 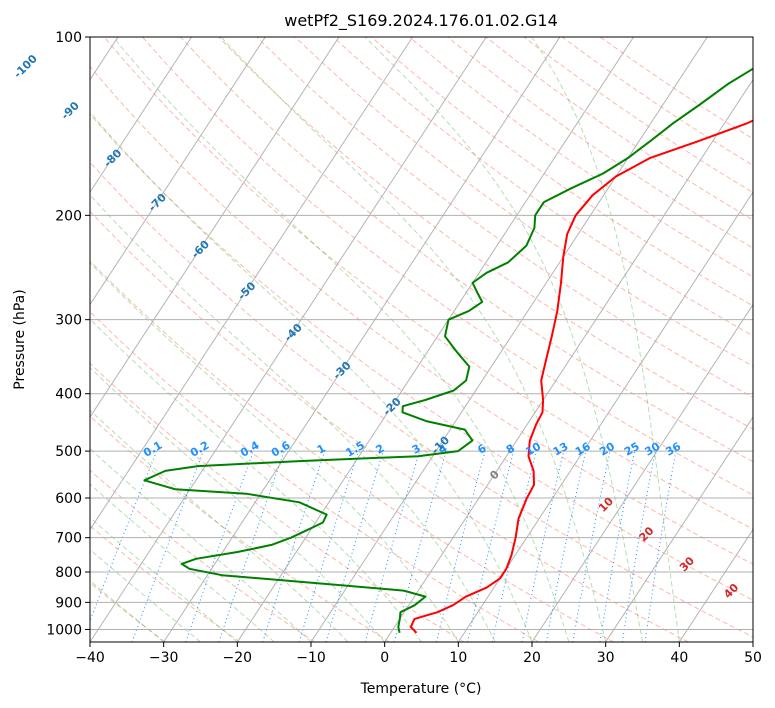 I want to click on y-tick-label: 700, so click(x=68, y=539).